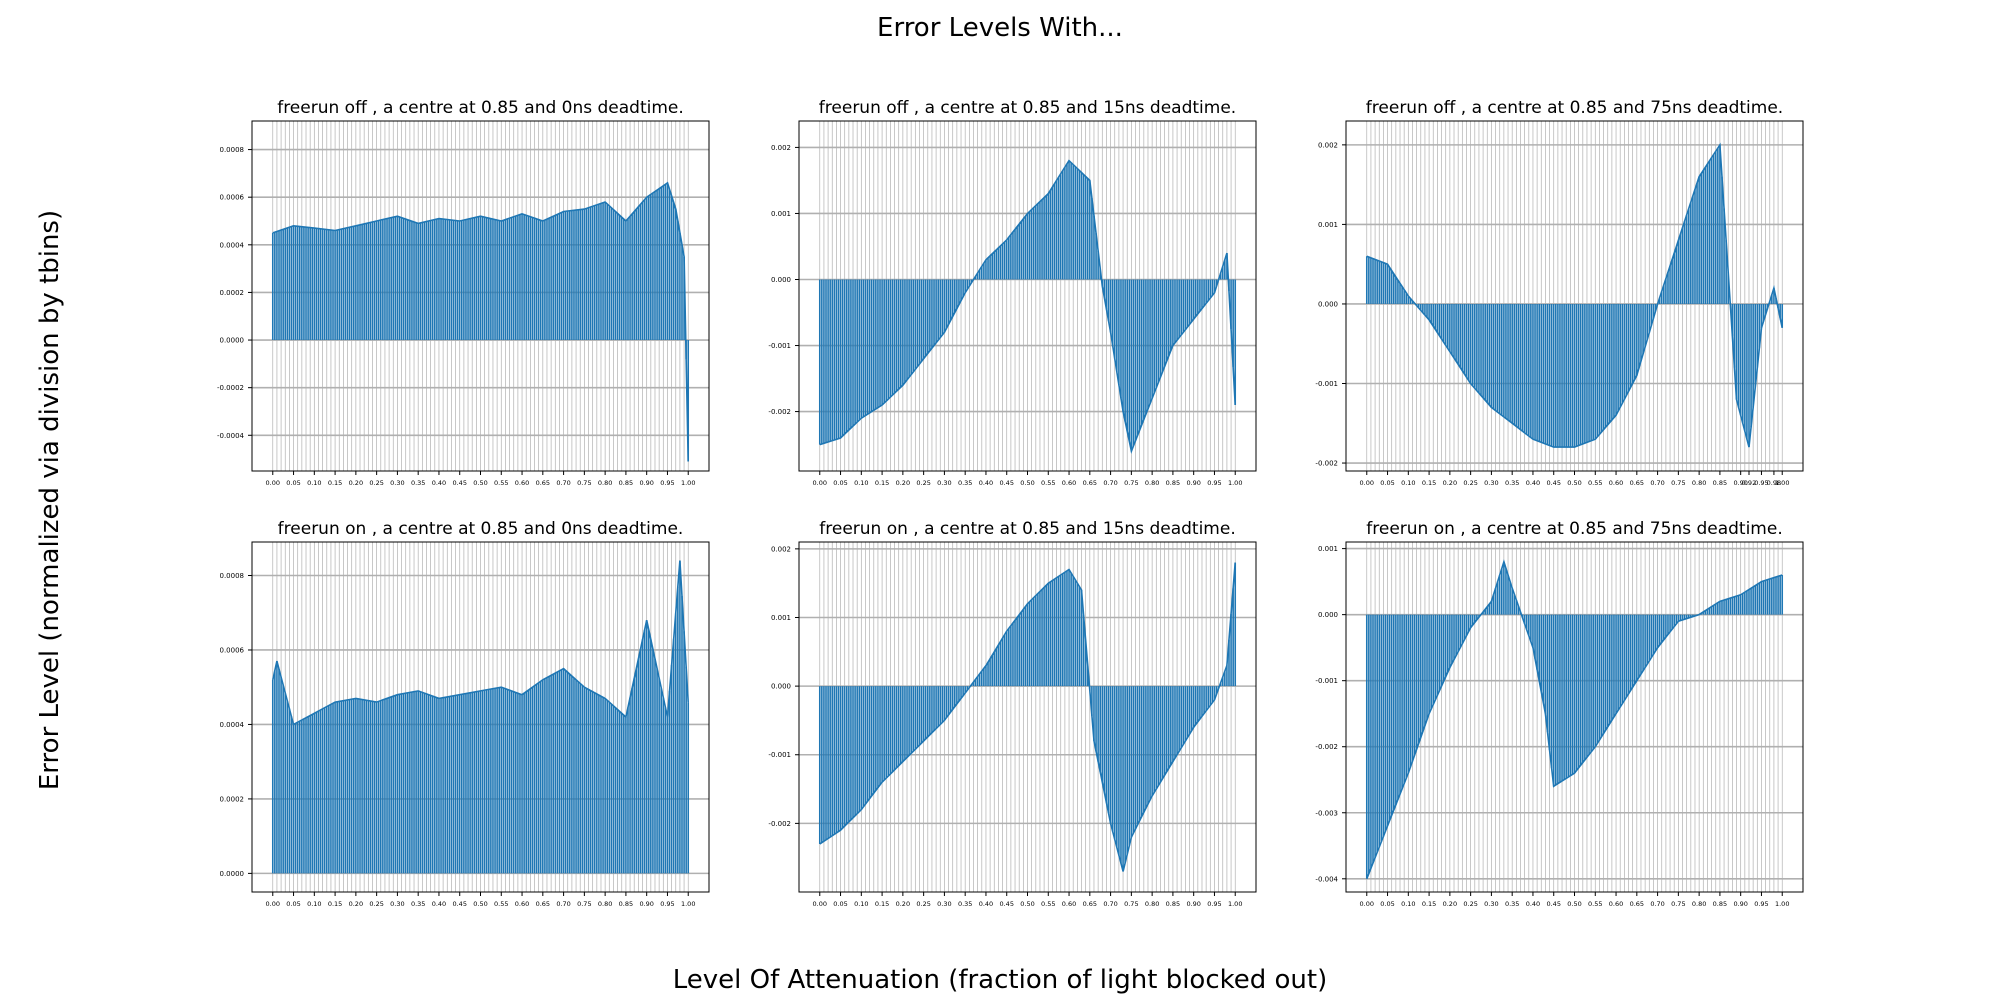 The image size is (2000, 1000). What do you see at coordinates (820, 483) in the screenshot?
I see `x-tick-label: 0.00` at bounding box center [820, 483].